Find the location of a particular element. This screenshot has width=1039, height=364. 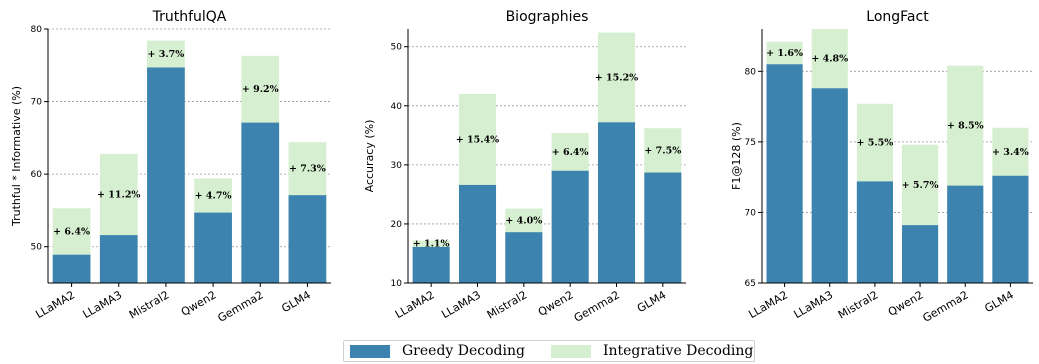

panel3-title: LongFact is located at coordinates (897, 17).